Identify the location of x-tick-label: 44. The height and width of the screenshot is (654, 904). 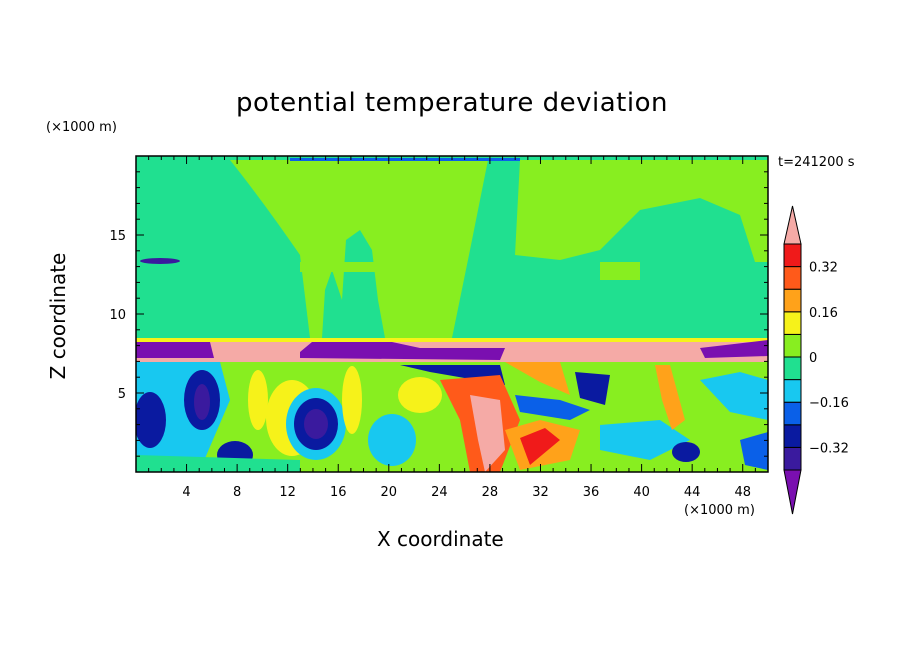
(692, 492).